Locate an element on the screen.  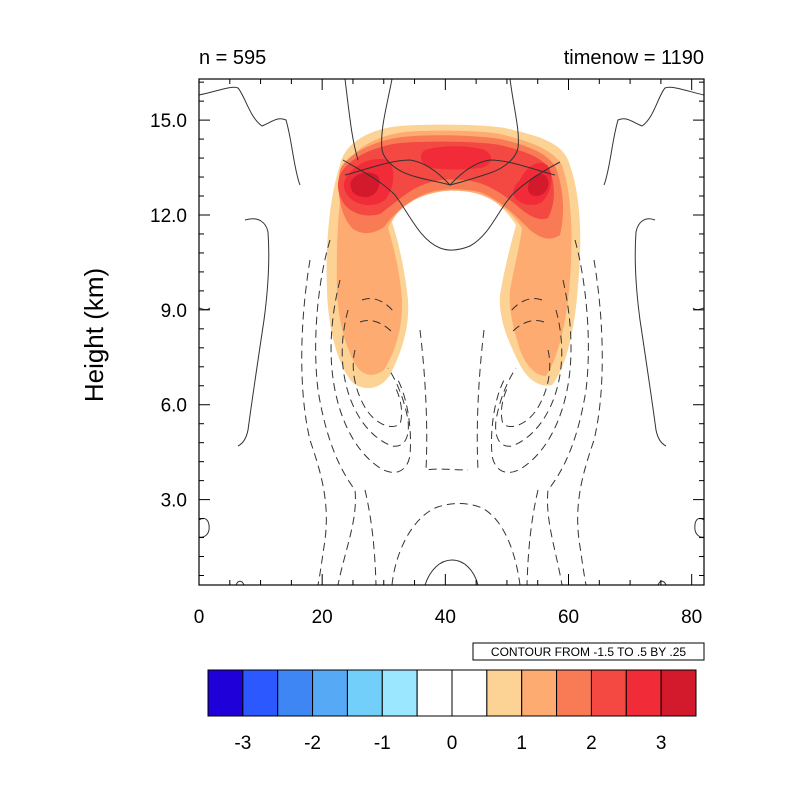
contour-info-frame is located at coordinates (588, 651).